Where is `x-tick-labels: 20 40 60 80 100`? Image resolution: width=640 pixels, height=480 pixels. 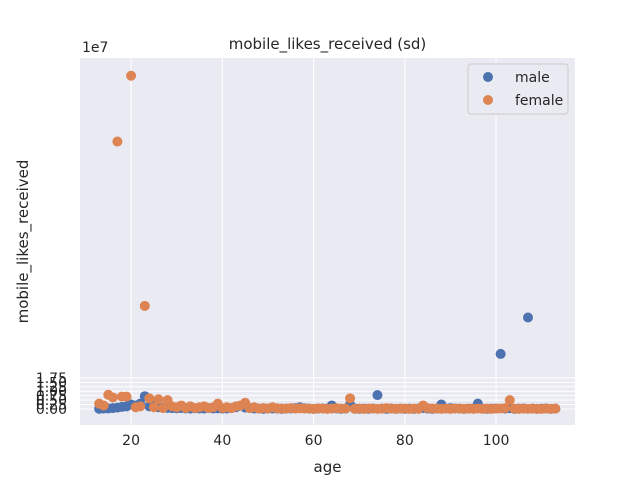
x-tick-labels: 20 40 60 80 100 is located at coordinates (315, 441).